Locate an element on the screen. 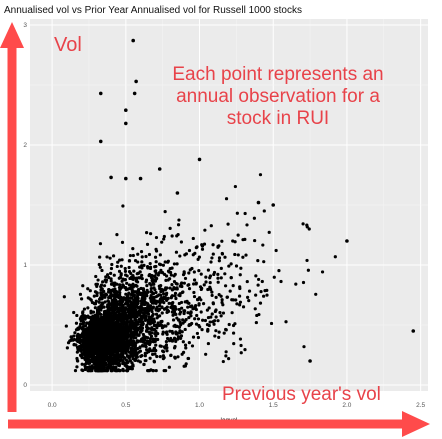 The height and width of the screenshot is (439, 442). horizontal-arrow is located at coordinates (219, 424).